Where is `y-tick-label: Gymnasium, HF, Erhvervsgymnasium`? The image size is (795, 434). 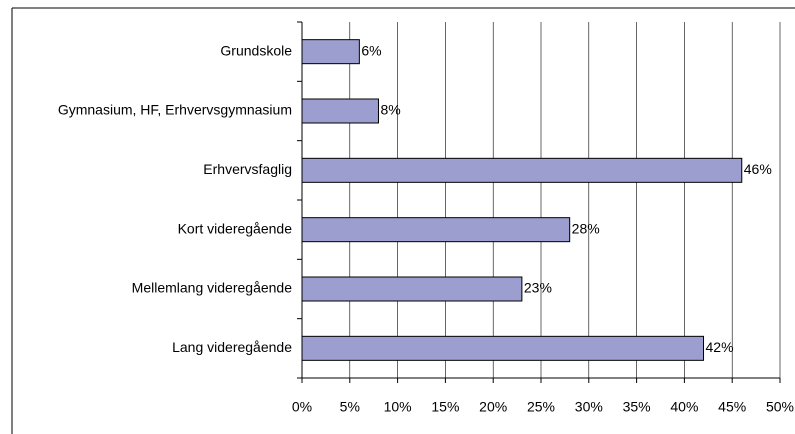 y-tick-label: Gymnasium, HF, Erhvervsgymnasium is located at coordinates (175, 110).